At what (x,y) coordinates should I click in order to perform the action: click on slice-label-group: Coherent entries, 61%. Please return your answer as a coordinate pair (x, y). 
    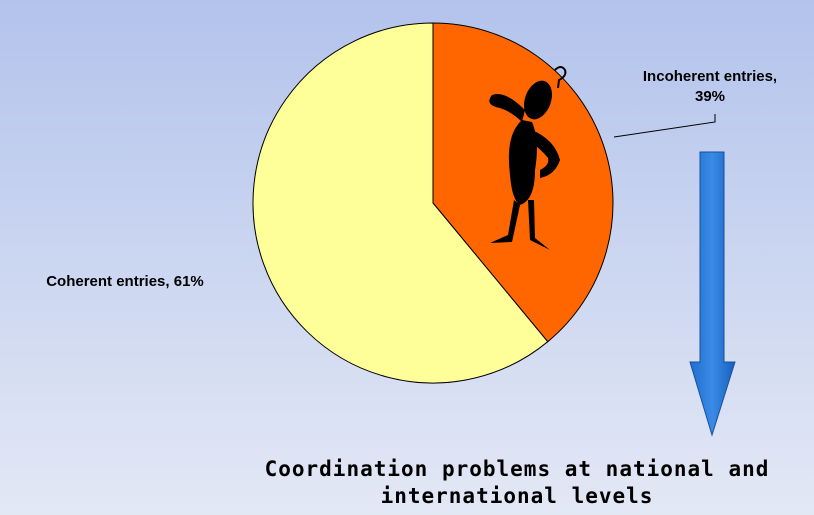
    Looking at the image, I should click on (125, 281).